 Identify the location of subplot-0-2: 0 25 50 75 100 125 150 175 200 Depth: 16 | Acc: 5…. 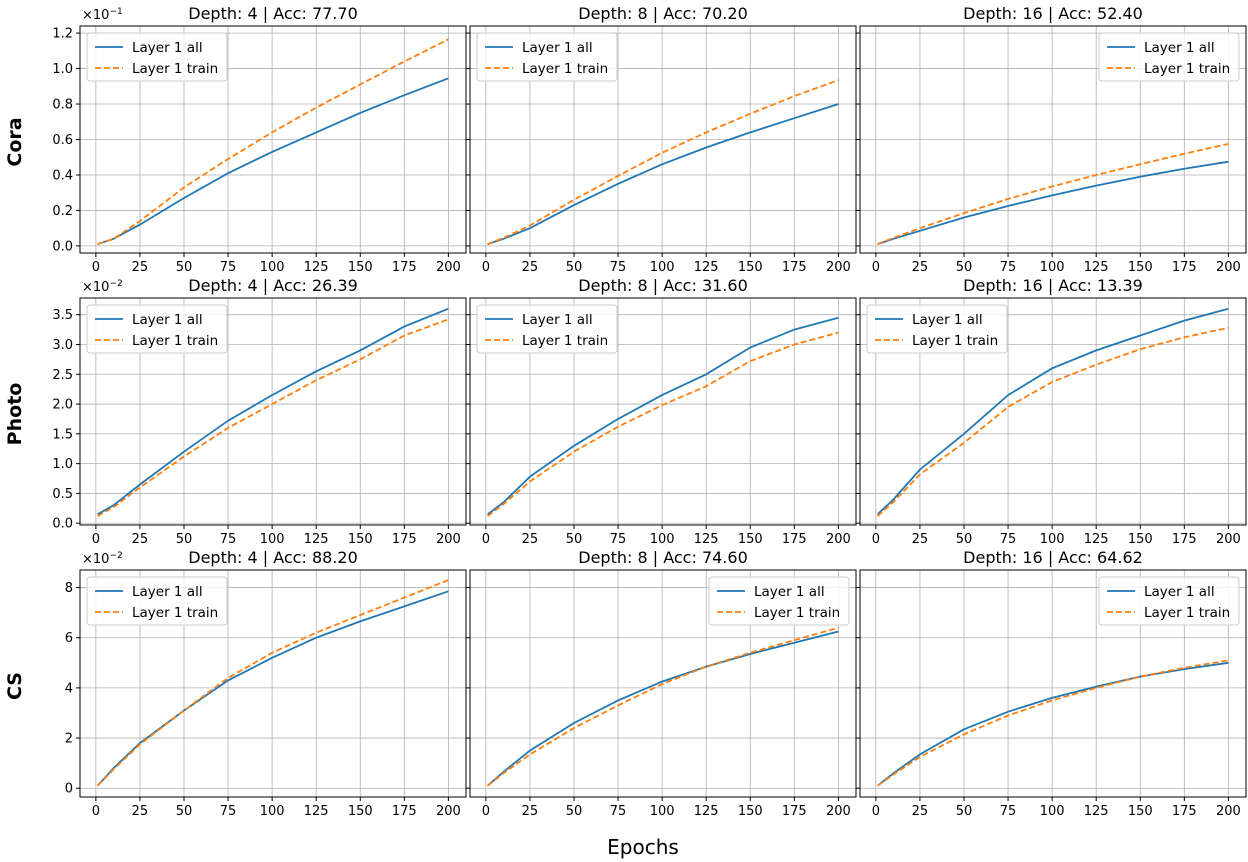
(1051, 139).